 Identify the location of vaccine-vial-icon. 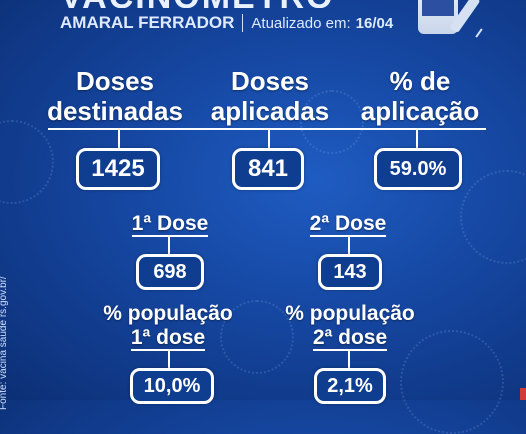
(438, 17).